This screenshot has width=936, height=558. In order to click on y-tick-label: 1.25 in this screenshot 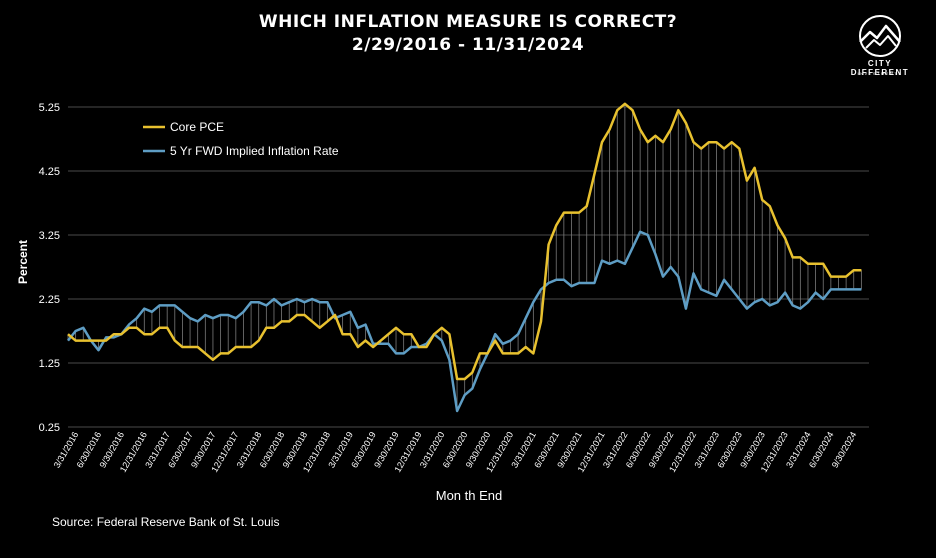, I will do `click(49, 364)`.